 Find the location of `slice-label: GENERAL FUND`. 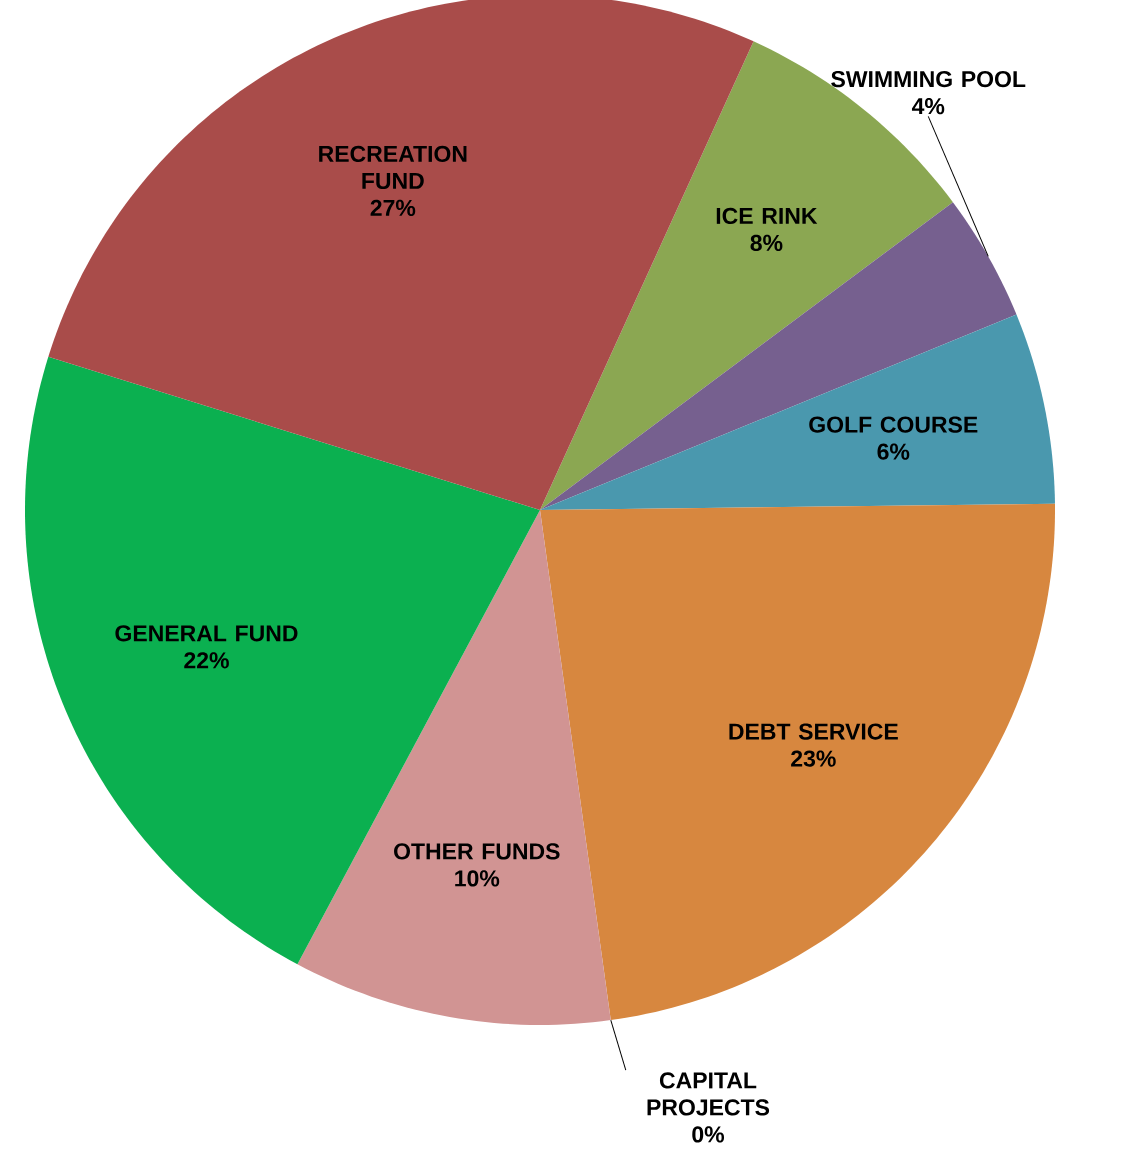

slice-label: GENERAL FUND is located at coordinates (206, 633).